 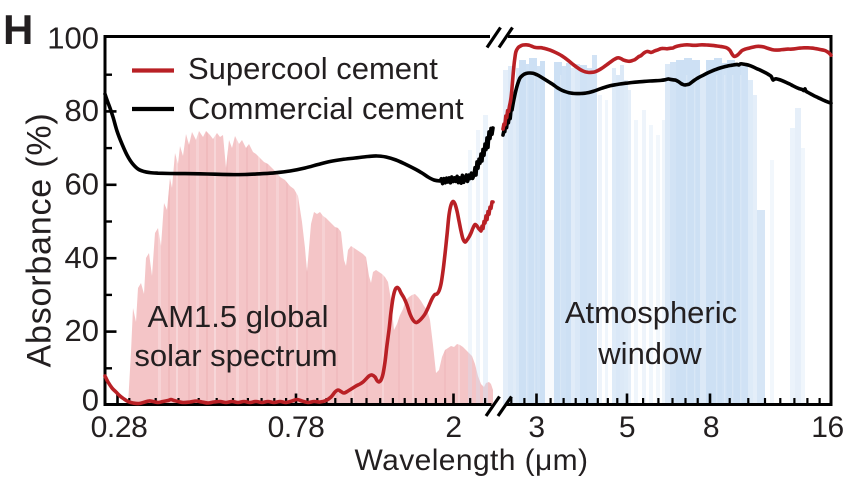 I want to click on svg-text: AM1.5 global, so click(x=238, y=316).